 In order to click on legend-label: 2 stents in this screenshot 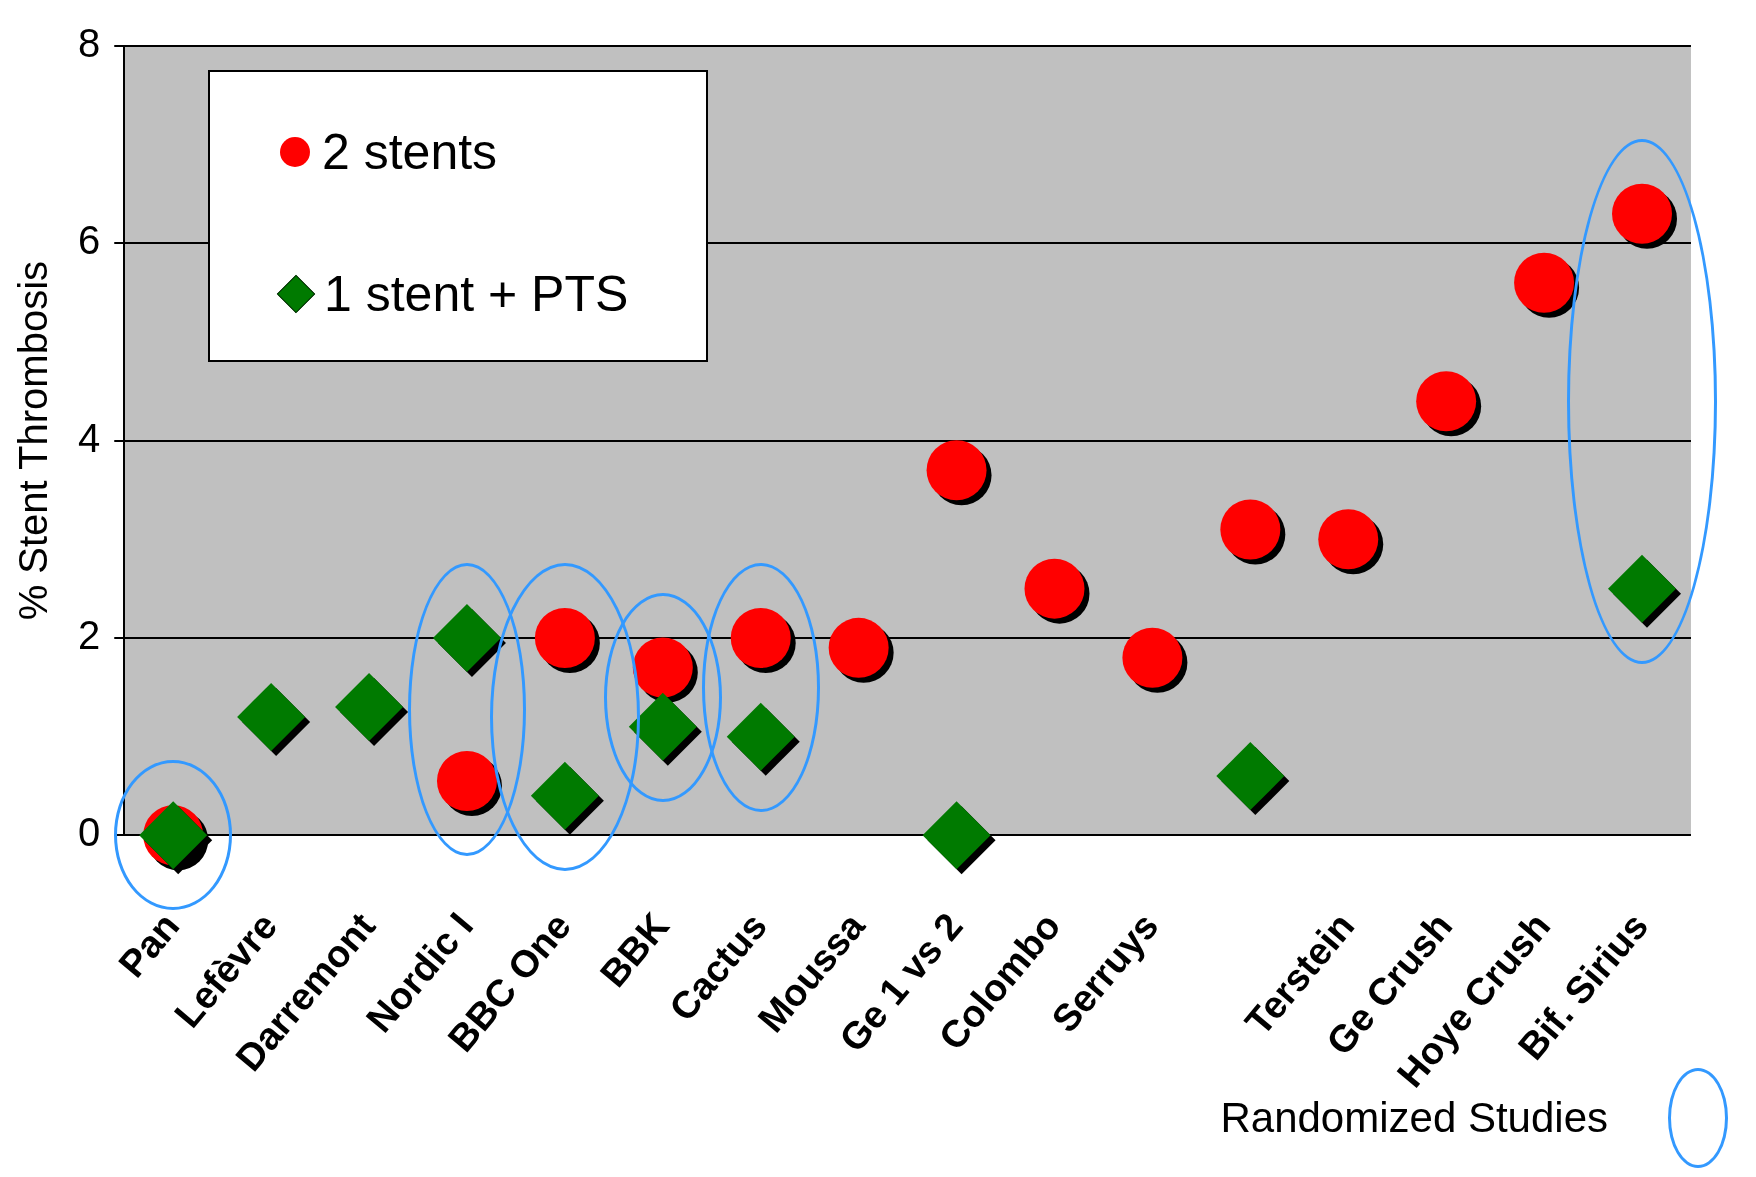, I will do `click(410, 152)`.